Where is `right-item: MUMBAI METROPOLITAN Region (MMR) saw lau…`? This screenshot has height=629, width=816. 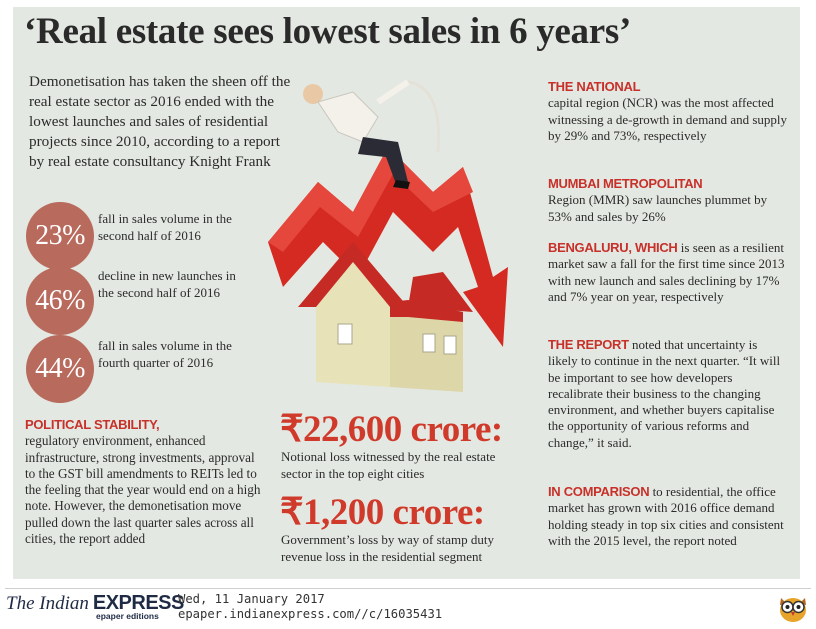 right-item: MUMBAI METROPOLITAN Region (MMR) saw lau… is located at coordinates (669, 200).